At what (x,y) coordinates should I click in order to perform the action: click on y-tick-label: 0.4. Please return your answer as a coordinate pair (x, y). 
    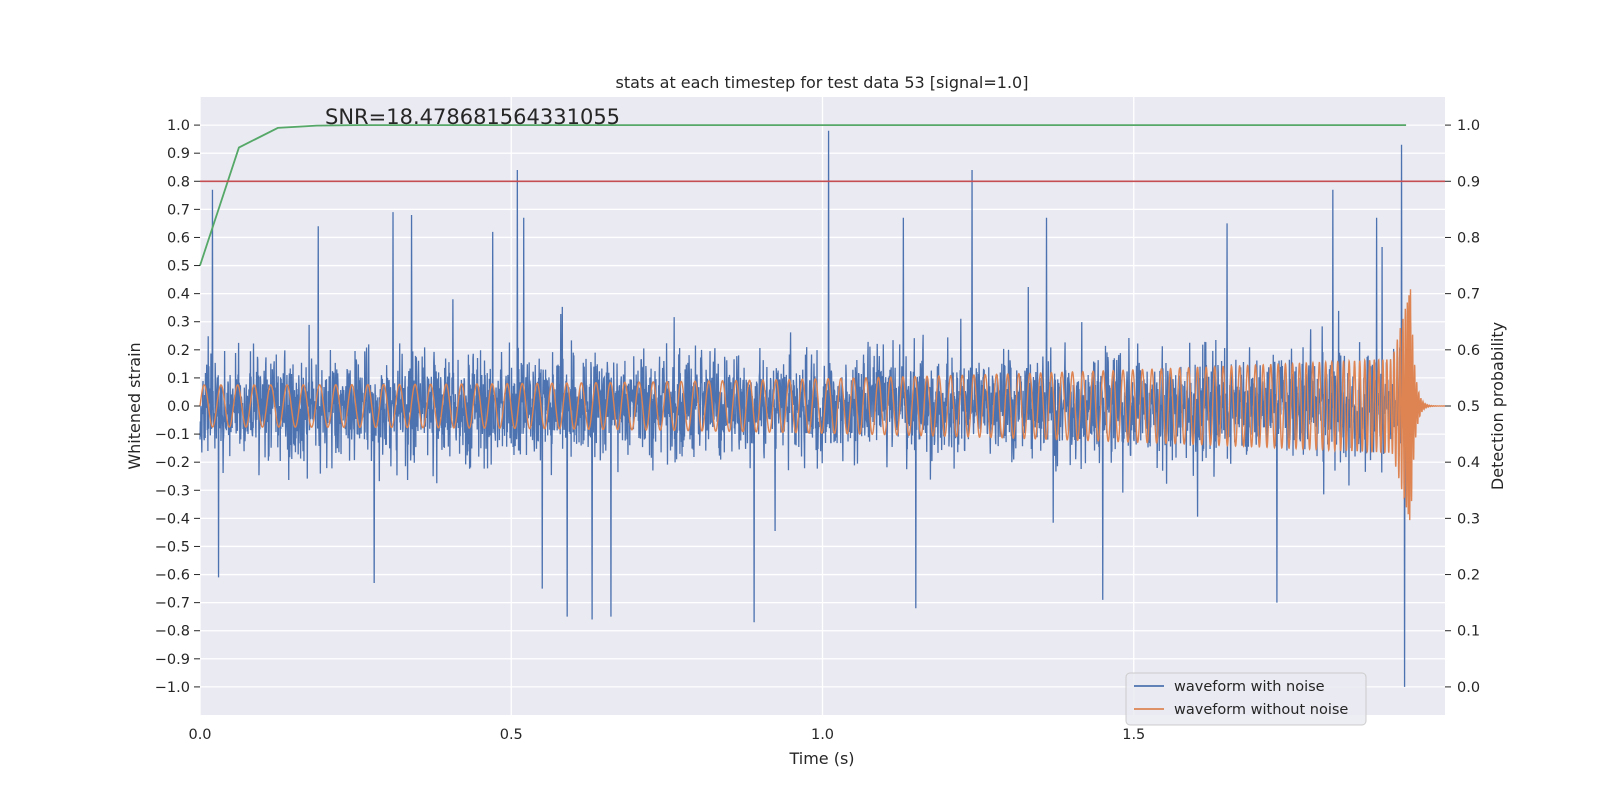
    Looking at the image, I should click on (178, 295).